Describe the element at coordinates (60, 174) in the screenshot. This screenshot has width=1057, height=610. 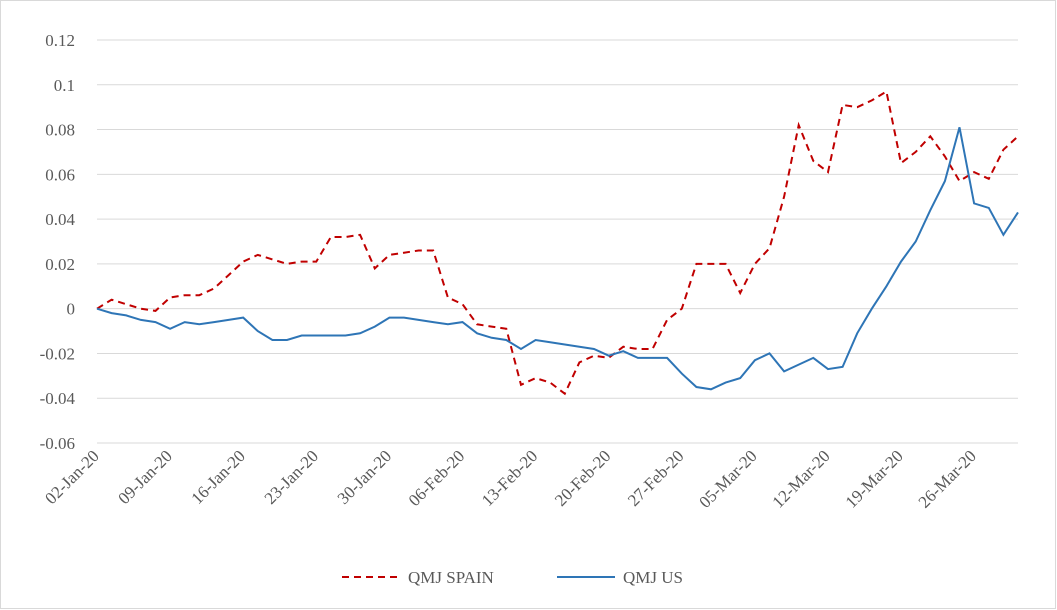
I see `y-tick-label: 0.06` at that location.